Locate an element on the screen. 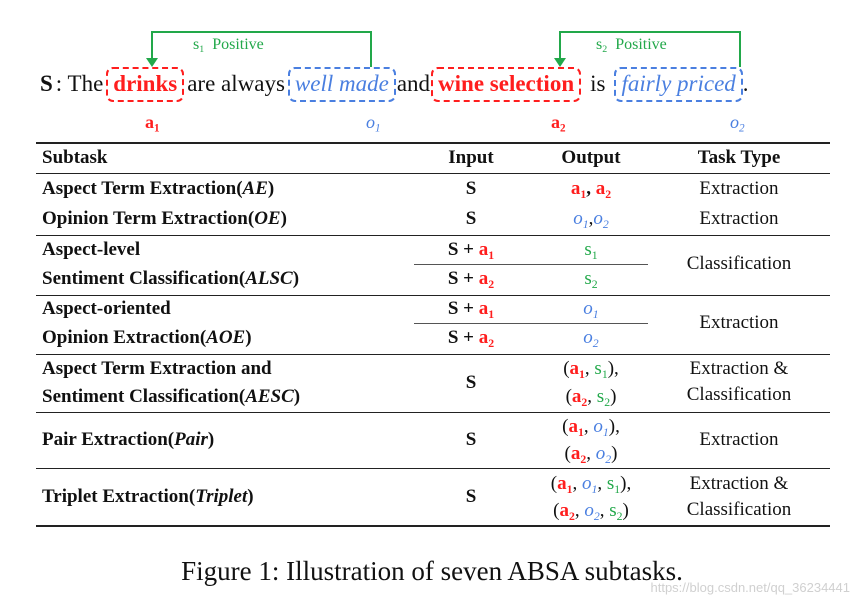 This screenshot has height=610, width=864. sentiment-label-1: s1 Positive is located at coordinates (228, 46).